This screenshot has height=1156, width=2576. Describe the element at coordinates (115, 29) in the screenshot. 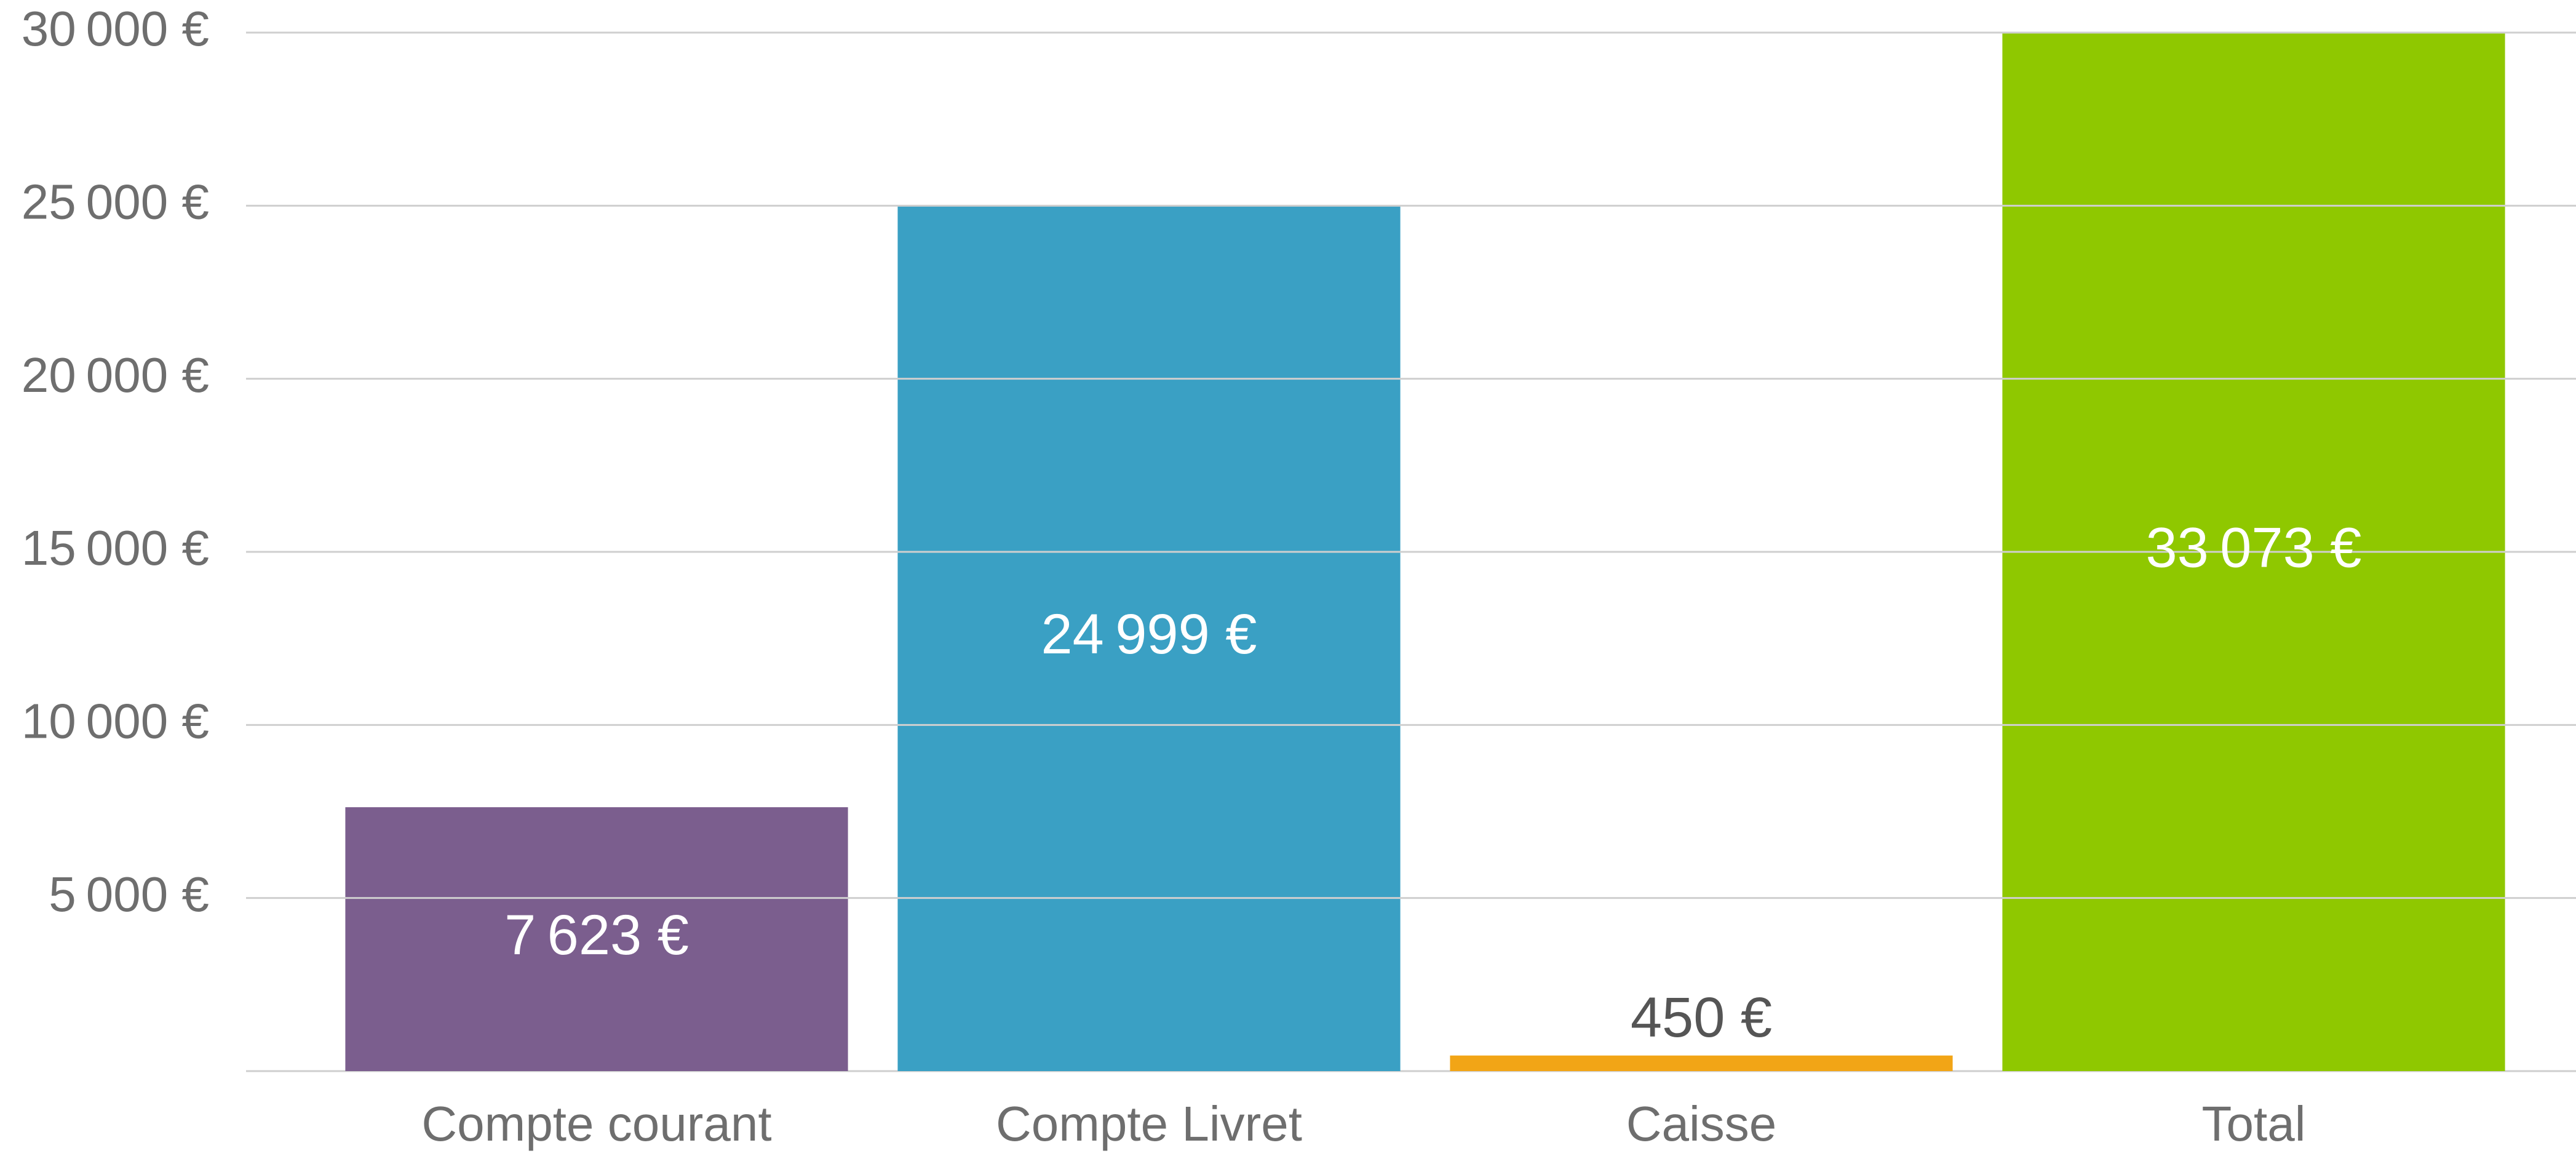

I see `y-tick-label: 30 000 €` at that location.